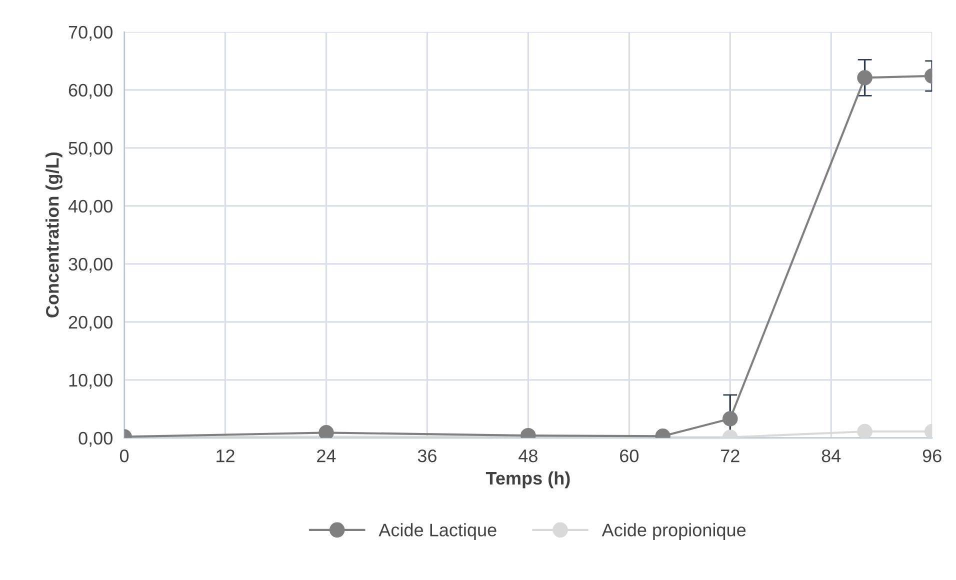  Describe the element at coordinates (831, 455) in the screenshot. I see `x-tick-label: 84` at that location.